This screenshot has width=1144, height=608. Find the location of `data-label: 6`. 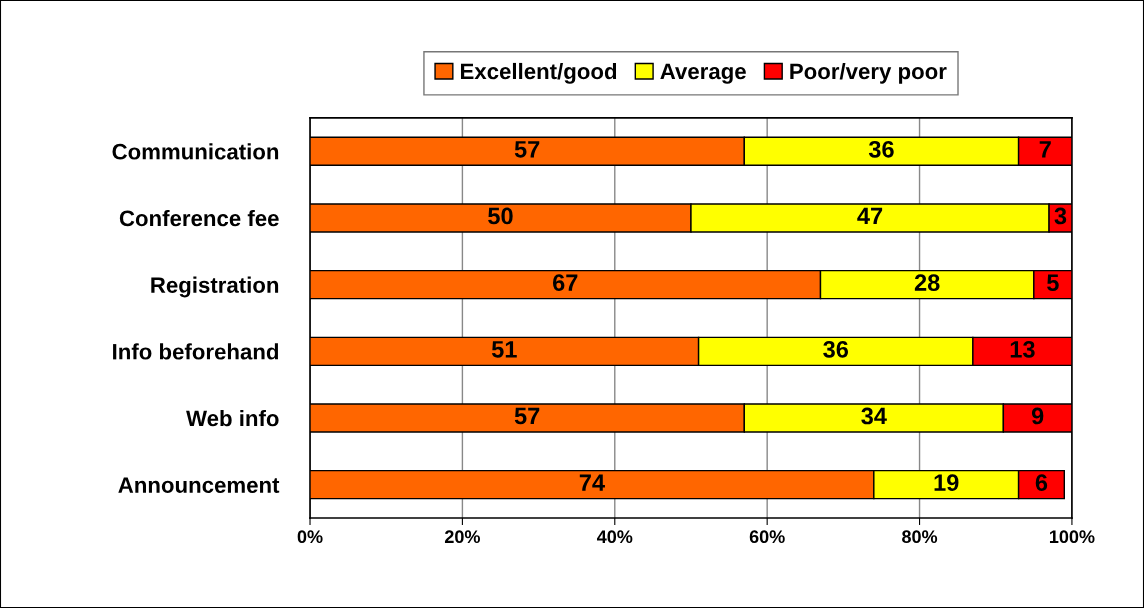

data-label: 6 is located at coordinates (1041, 483).